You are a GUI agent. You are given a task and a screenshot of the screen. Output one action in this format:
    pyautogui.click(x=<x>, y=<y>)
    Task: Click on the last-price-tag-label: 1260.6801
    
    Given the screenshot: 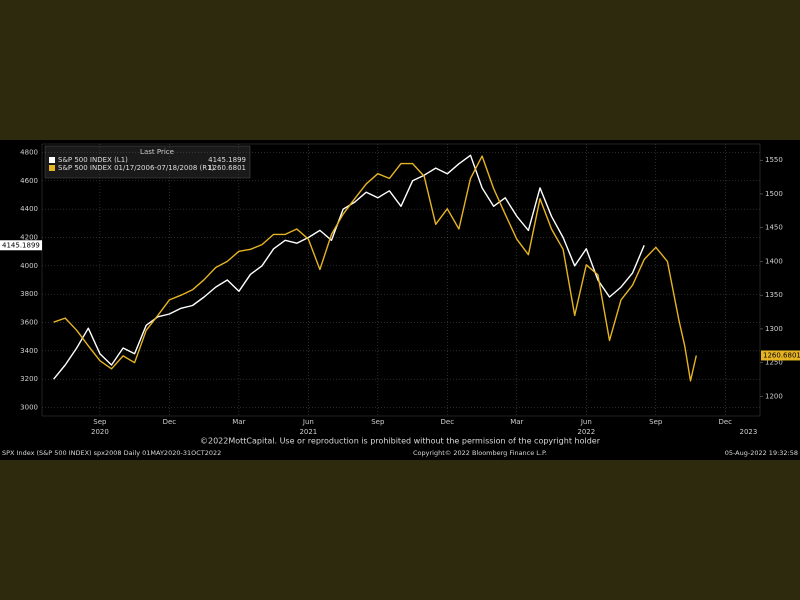 What is the action you would take?
    pyautogui.click(x=781, y=355)
    